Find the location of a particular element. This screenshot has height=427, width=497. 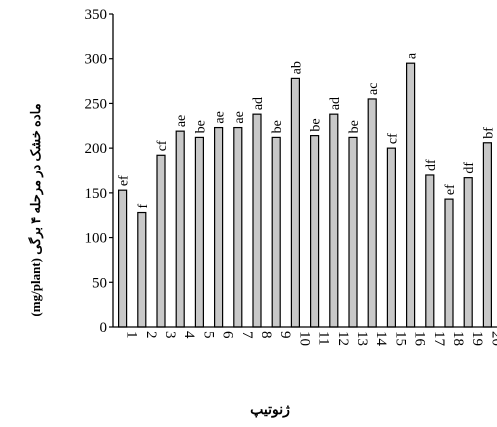

y-axis-label: ماده خشک در مرحله ۴ برگی (mg/plant) is located at coordinates (35, 209).